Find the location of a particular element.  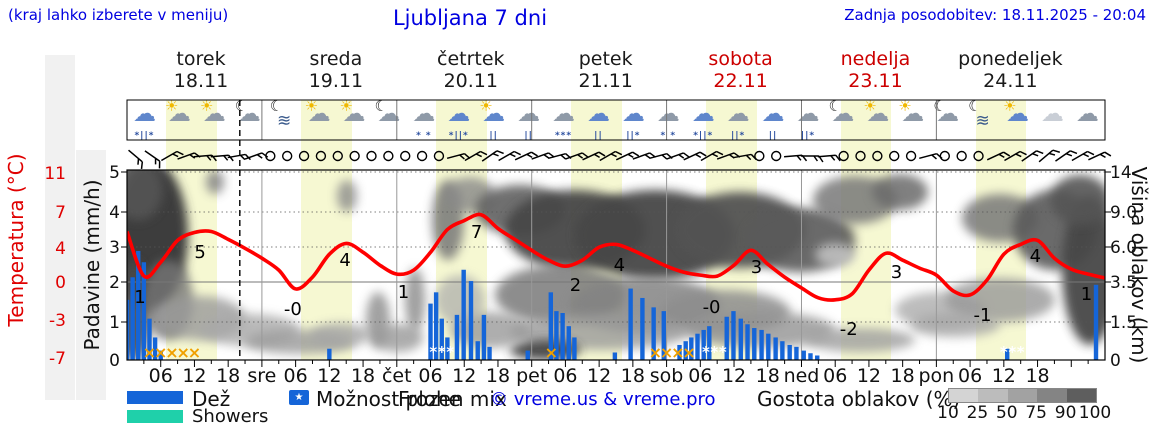

precip-tick-label: 2 is located at coordinates (114, 283).